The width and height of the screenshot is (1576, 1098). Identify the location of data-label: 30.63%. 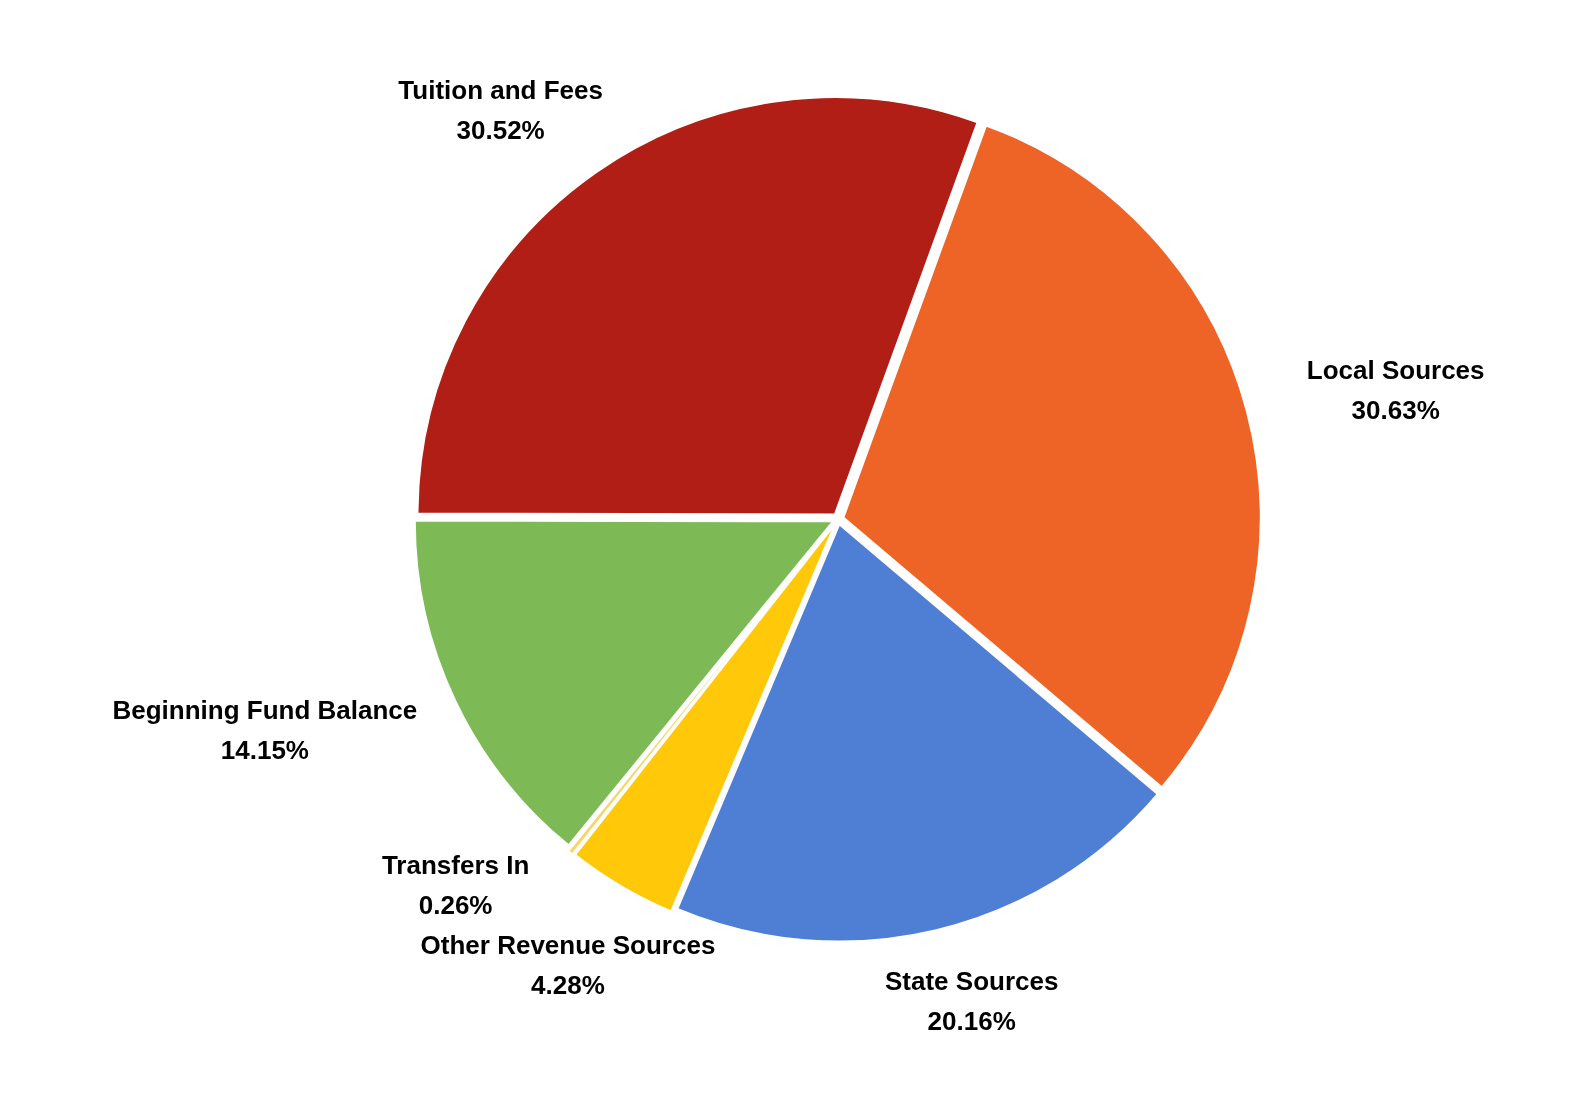
(1395, 409).